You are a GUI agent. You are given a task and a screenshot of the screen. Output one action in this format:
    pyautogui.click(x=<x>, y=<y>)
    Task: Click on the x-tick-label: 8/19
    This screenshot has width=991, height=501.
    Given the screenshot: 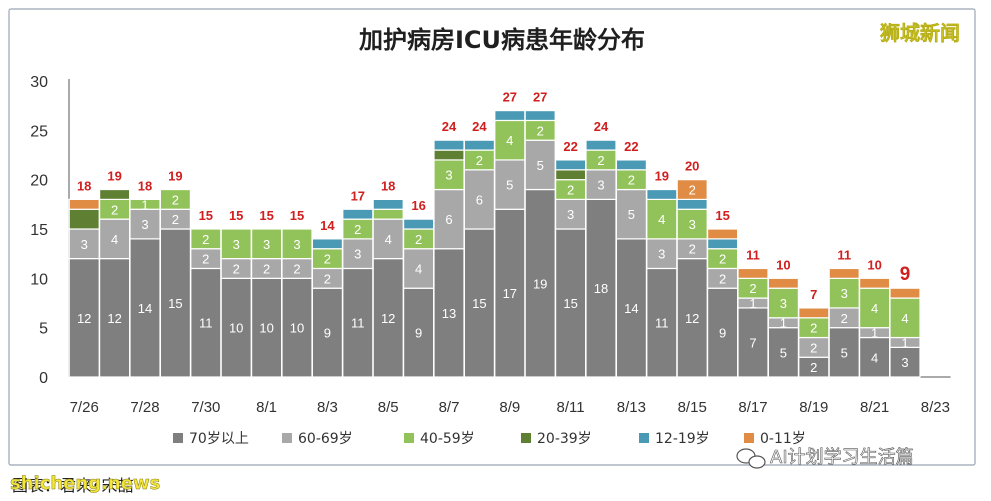 What is the action you would take?
    pyautogui.click(x=813, y=407)
    